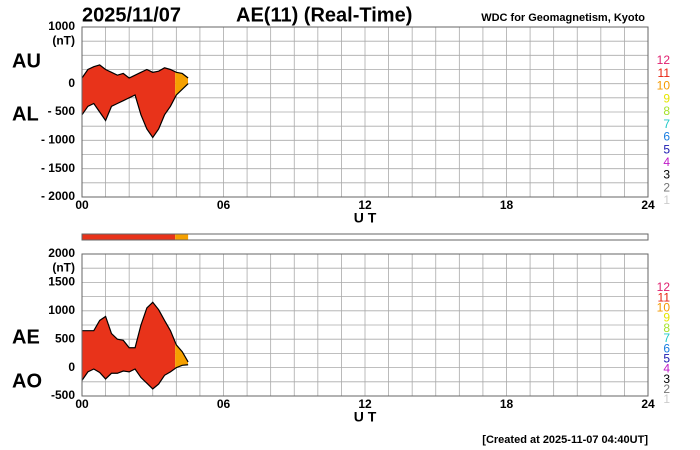 This screenshot has height=450, width=700. What do you see at coordinates (62, 111) in the screenshot?
I see `y-tick-label: - 500` at bounding box center [62, 111].